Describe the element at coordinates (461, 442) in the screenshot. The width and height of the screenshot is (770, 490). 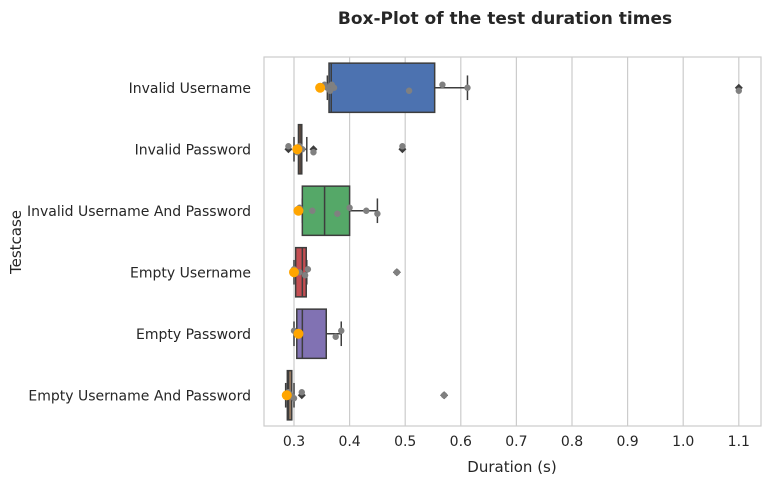
I see `x-tick-label: 0.6` at that location.